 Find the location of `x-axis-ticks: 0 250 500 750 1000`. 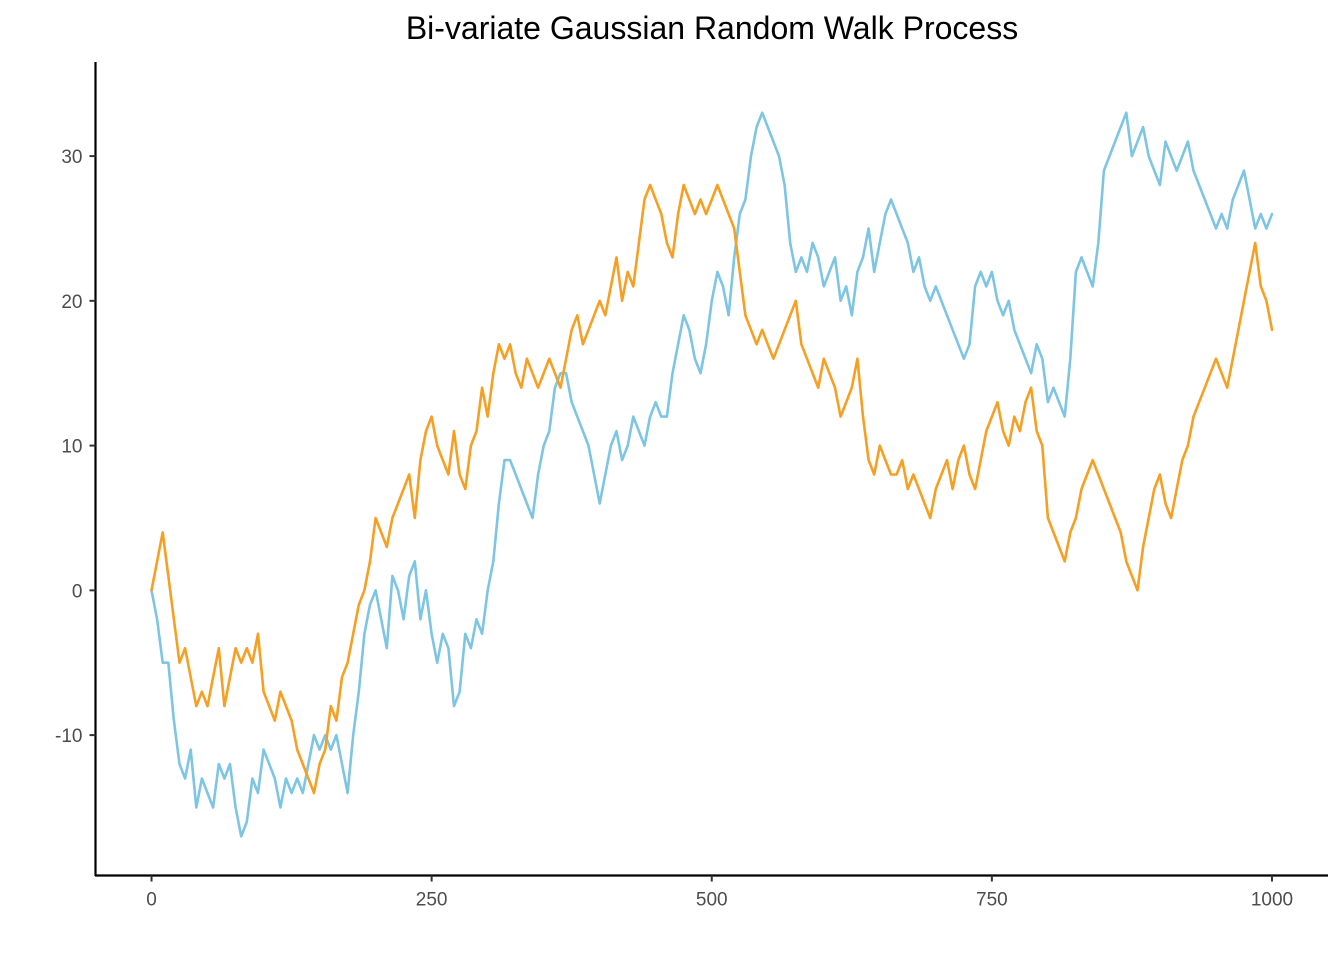

x-axis-ticks: 0 250 500 750 1000 is located at coordinates (719, 893).